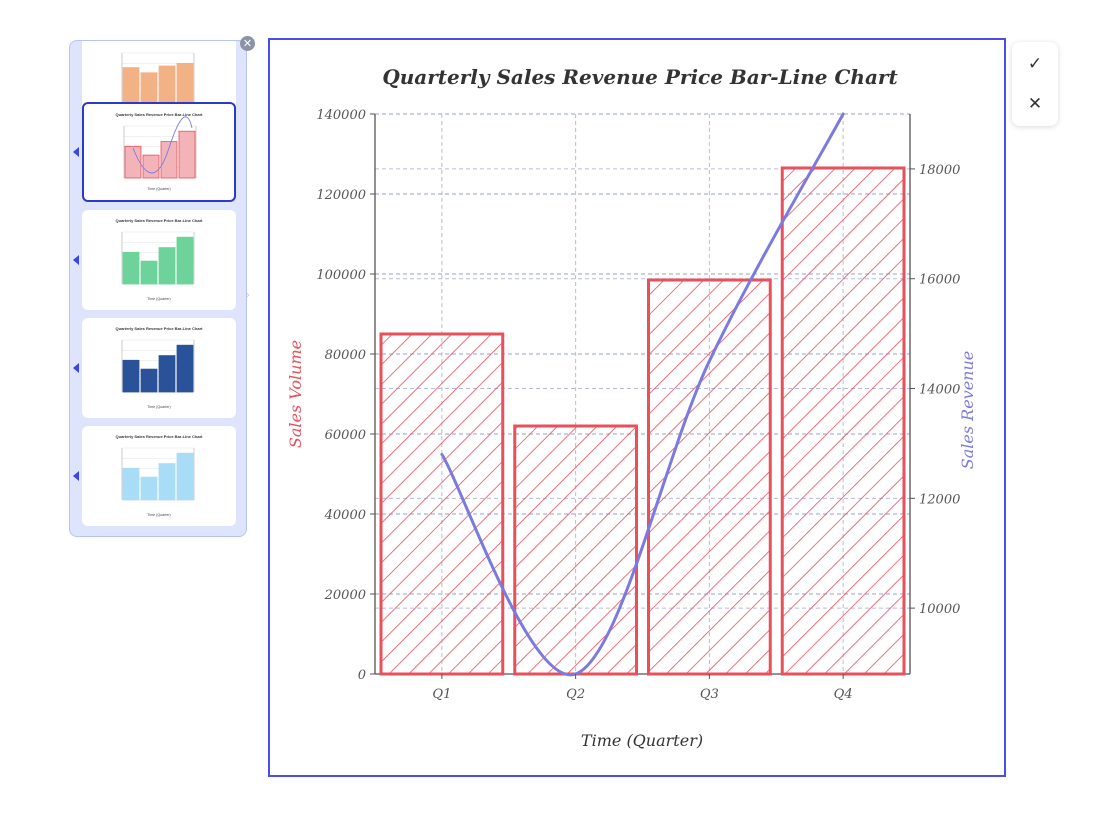 Image resolution: width=1120 pixels, height=840 pixels. What do you see at coordinates (345, 435) in the screenshot?
I see `y-tick-label: 60000` at bounding box center [345, 435].